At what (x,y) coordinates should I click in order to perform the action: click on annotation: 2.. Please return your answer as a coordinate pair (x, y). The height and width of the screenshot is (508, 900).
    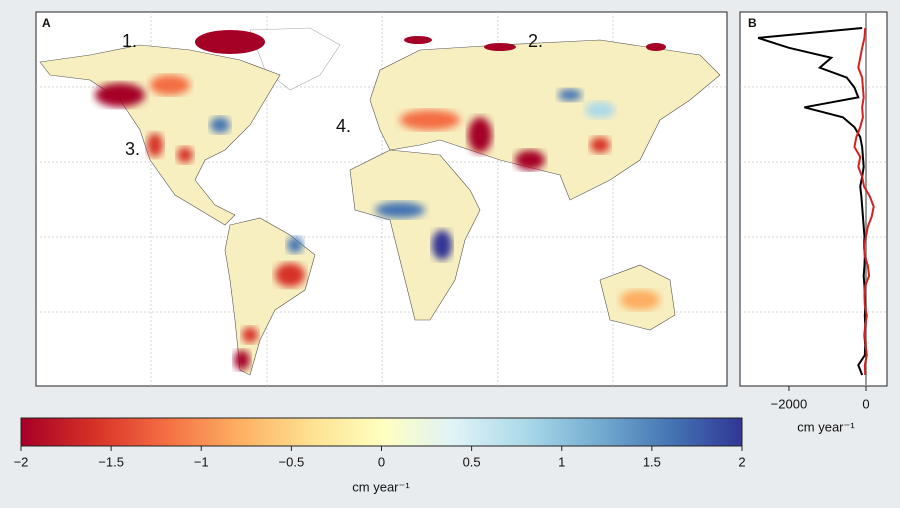
    Looking at the image, I should click on (535, 41).